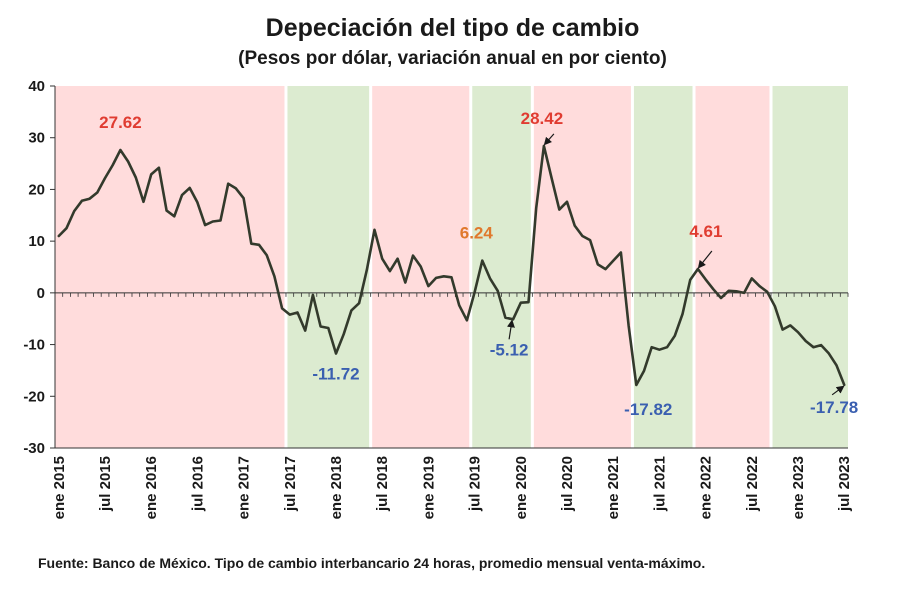  What do you see at coordinates (475, 484) in the screenshot?
I see `x-tick-label: jul 2019` at bounding box center [475, 484].